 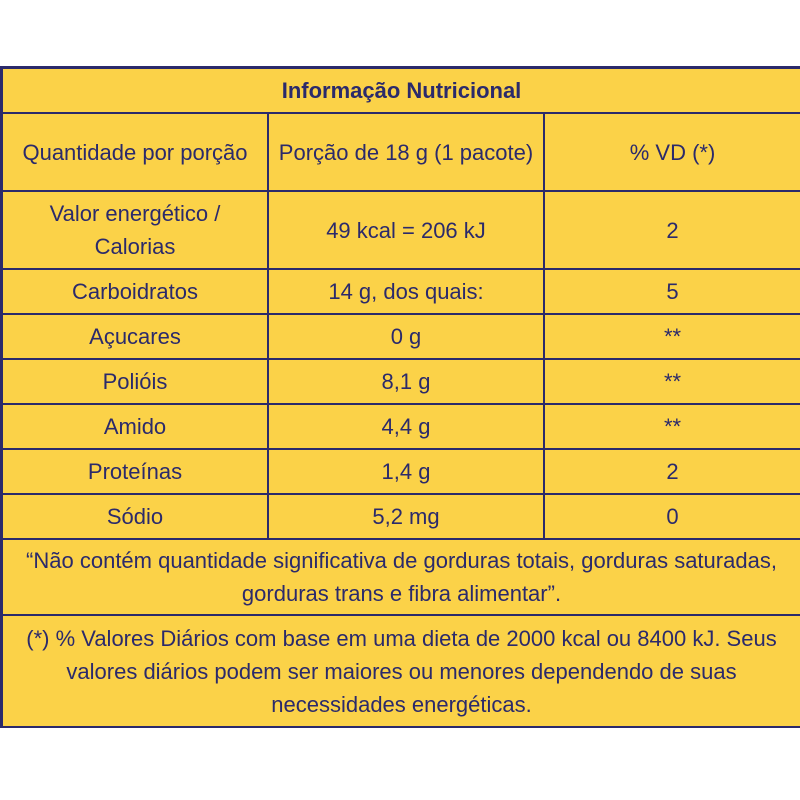 What do you see at coordinates (407, 336) in the screenshot?
I see `nutrient-amount: 0 g` at bounding box center [407, 336].